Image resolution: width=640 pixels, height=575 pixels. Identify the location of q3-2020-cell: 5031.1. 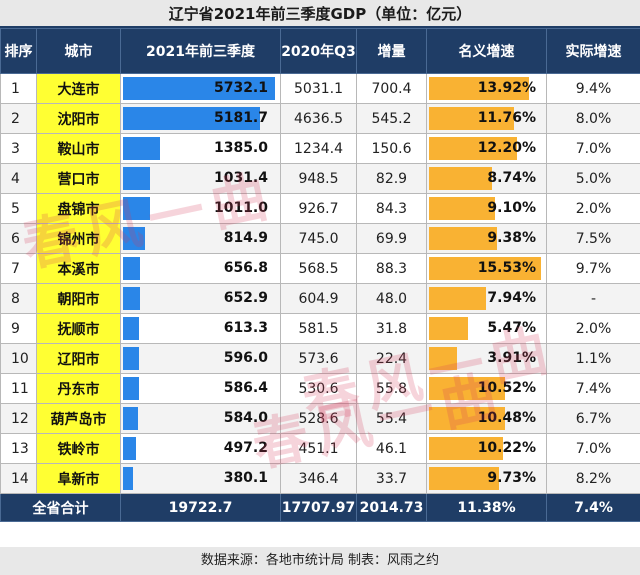
(318, 88).